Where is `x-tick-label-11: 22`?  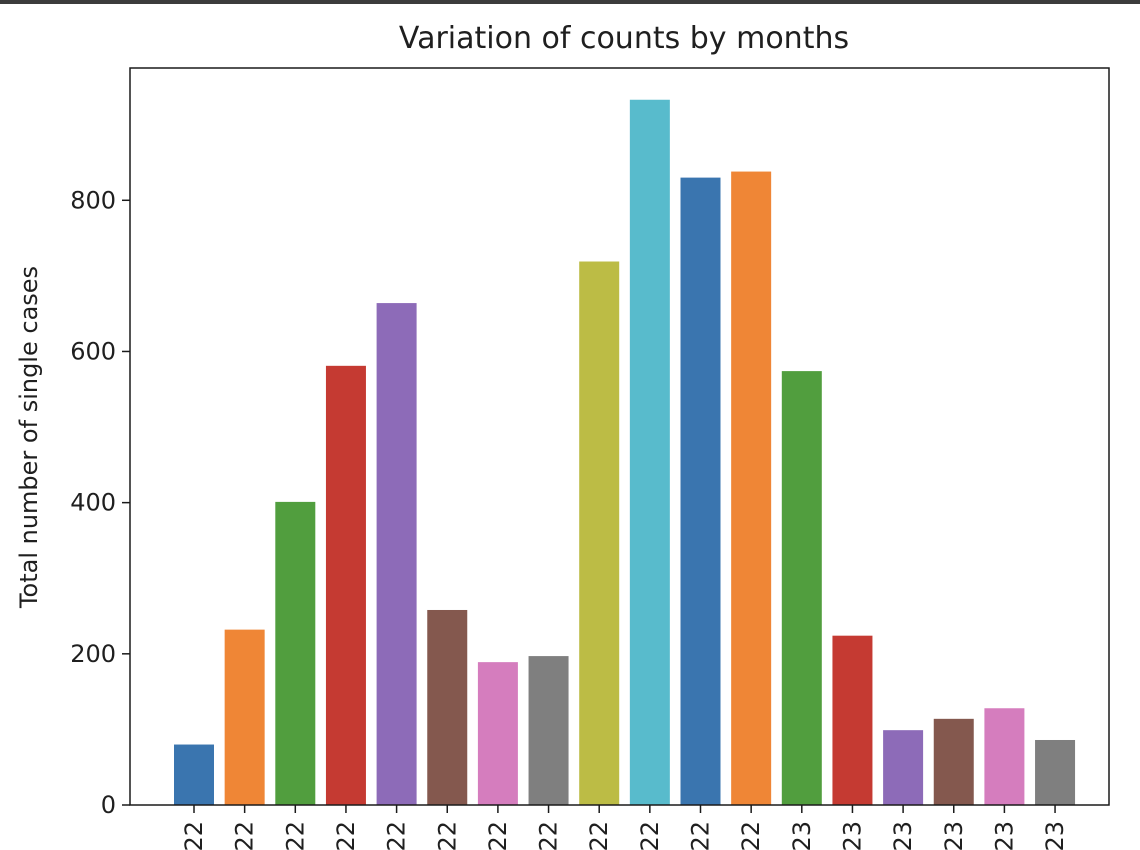 x-tick-label-11: 22 is located at coordinates (701, 835).